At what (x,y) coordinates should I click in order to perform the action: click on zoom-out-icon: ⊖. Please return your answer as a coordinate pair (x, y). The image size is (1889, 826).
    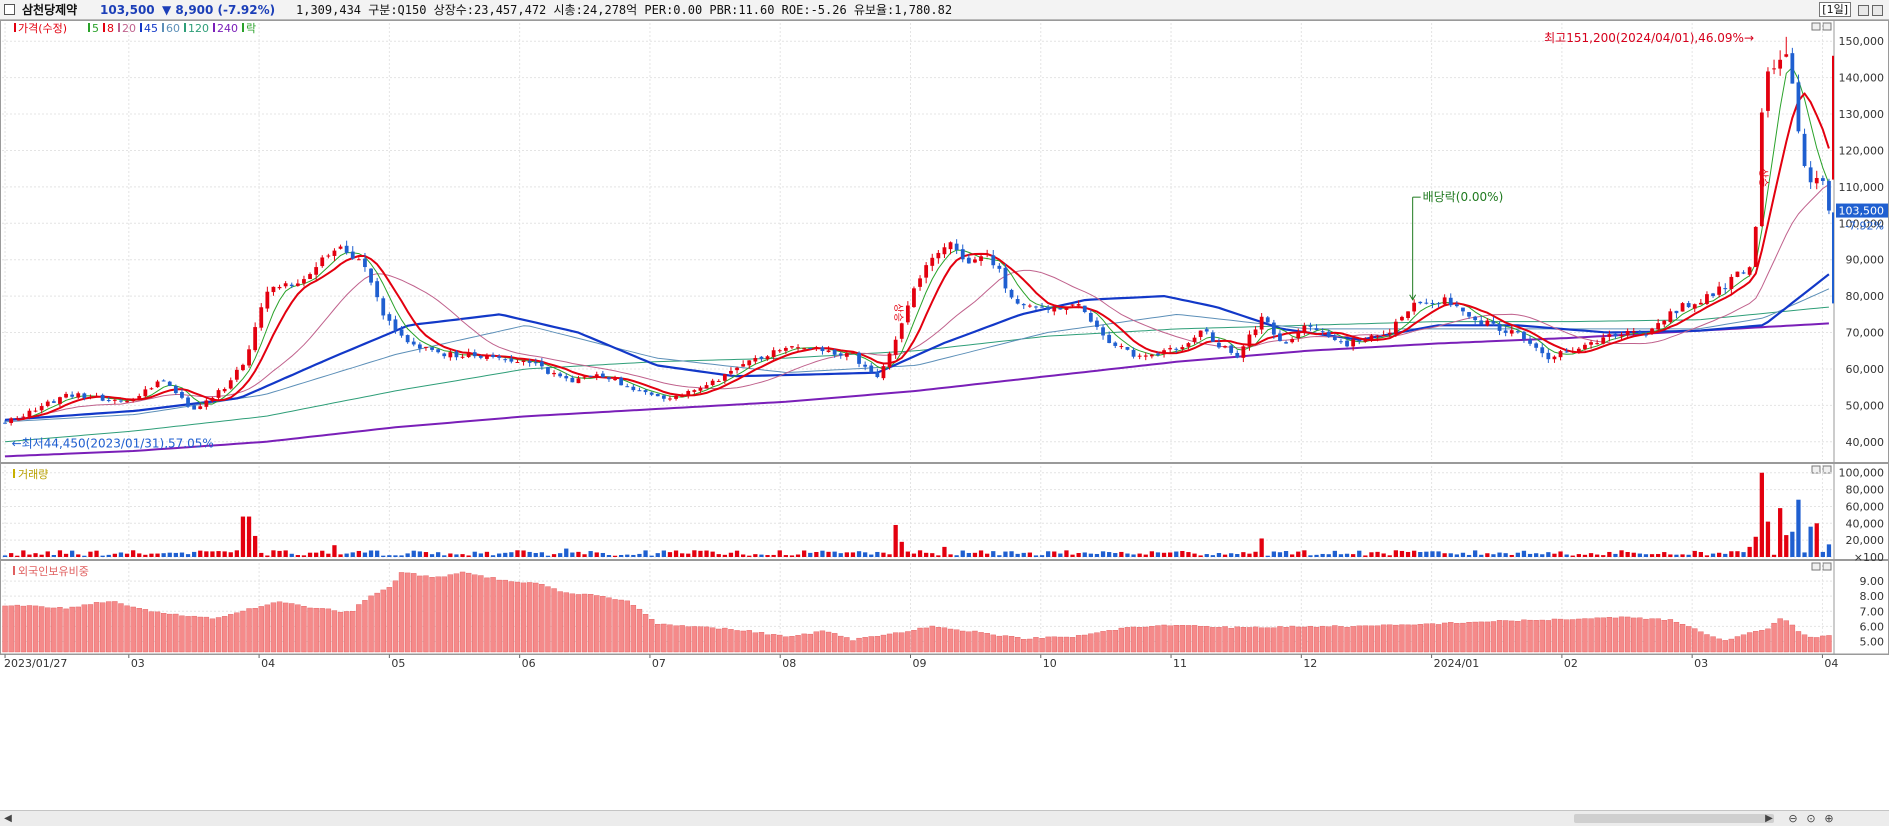
    Looking at the image, I should click on (1793, 818).